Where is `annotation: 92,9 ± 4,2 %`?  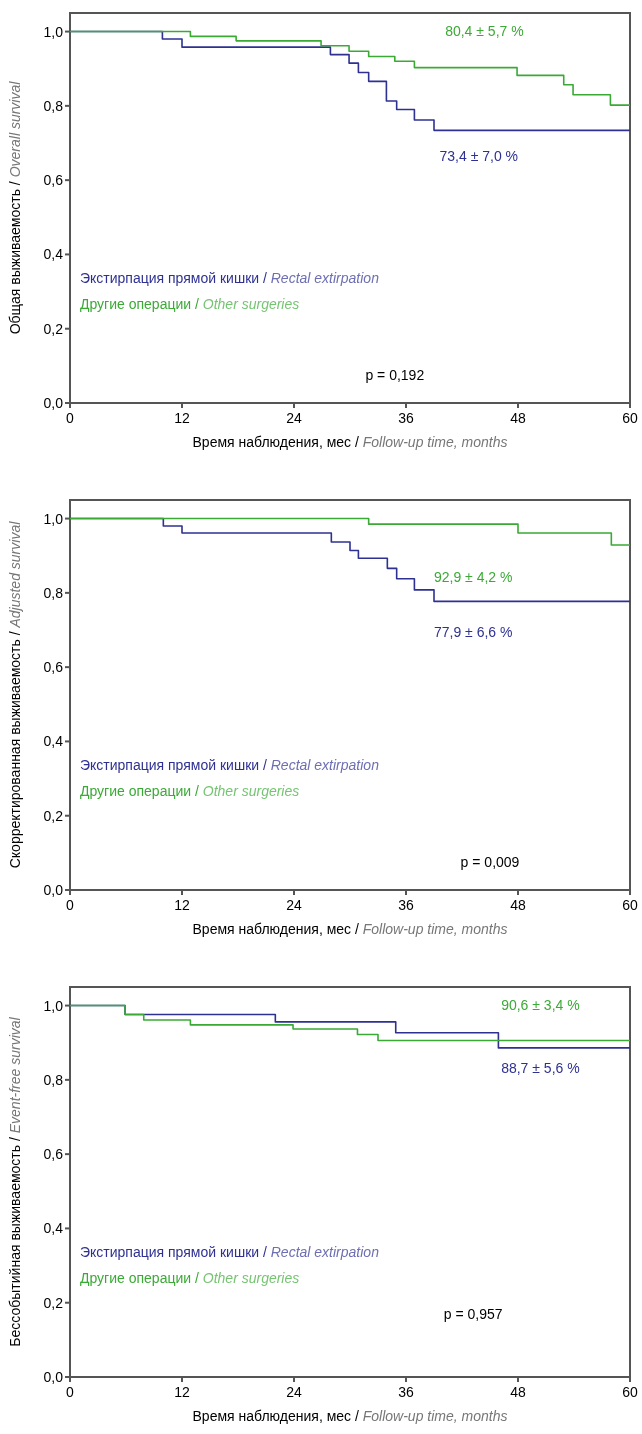
annotation: 92,9 ± 4,2 % is located at coordinates (473, 576).